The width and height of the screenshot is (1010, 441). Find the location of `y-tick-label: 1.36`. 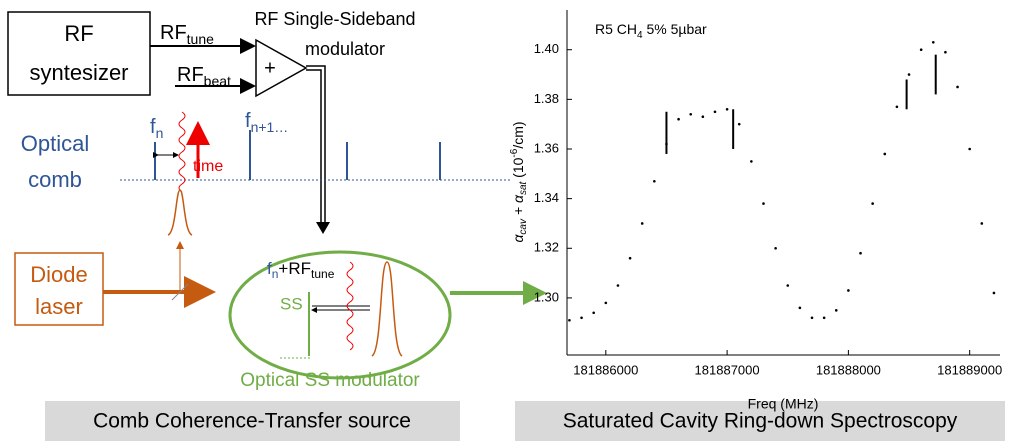

y-tick-label: 1.36 is located at coordinates (546, 147).